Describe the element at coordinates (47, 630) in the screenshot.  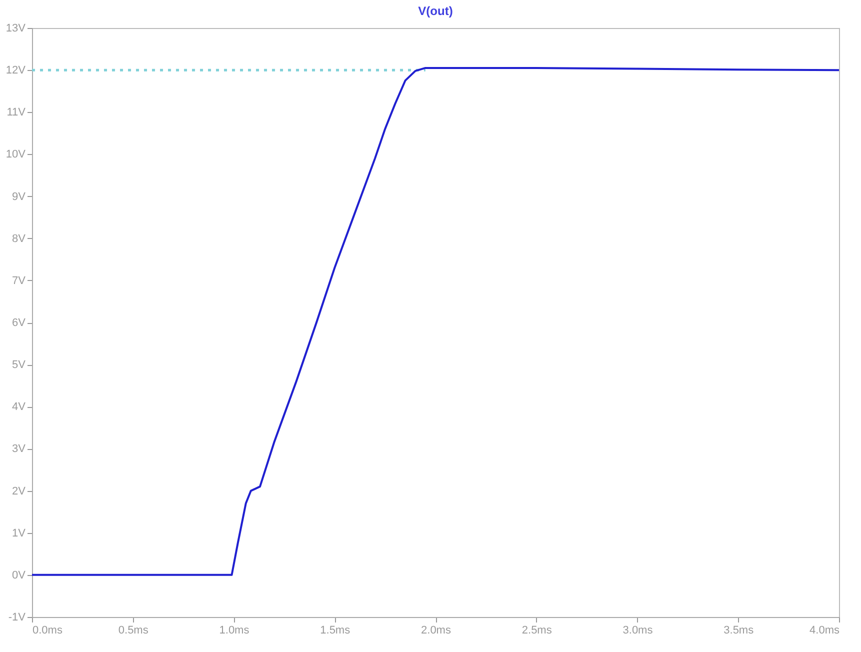
I see `x-tick-label: 0.0ms` at that location.